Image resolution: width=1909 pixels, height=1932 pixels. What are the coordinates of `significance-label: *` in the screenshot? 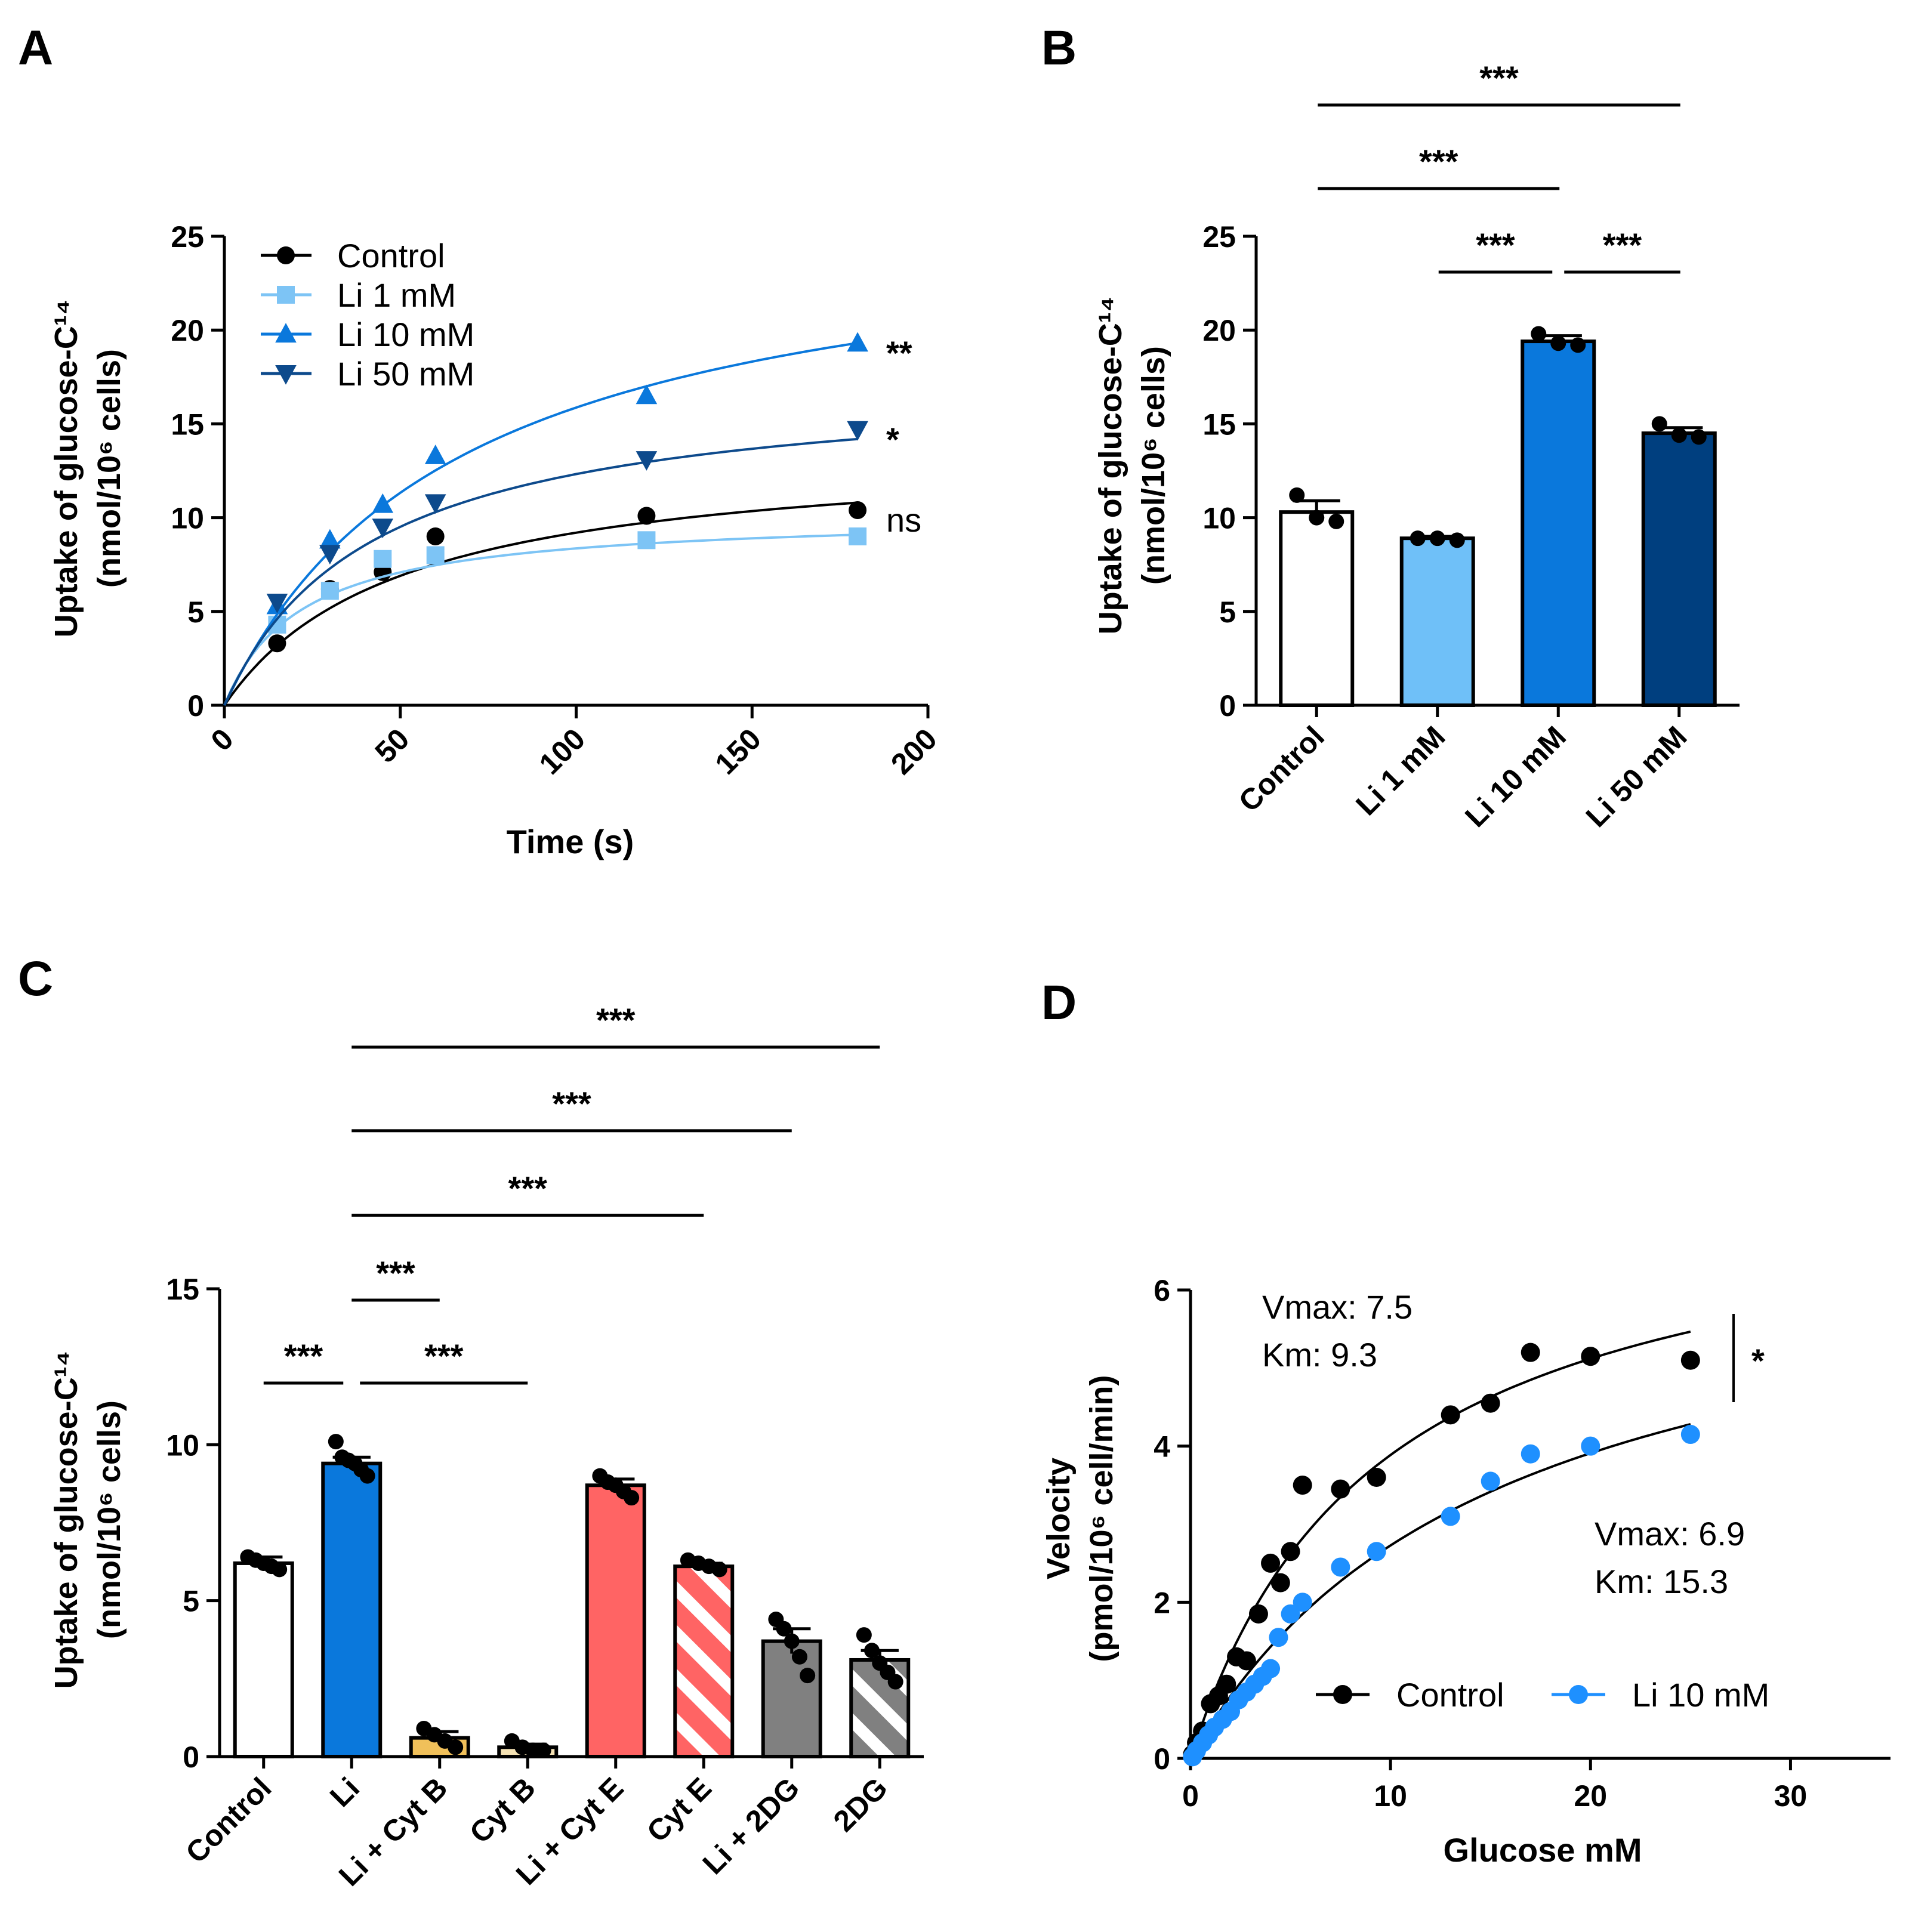 It's located at (1758, 1360).